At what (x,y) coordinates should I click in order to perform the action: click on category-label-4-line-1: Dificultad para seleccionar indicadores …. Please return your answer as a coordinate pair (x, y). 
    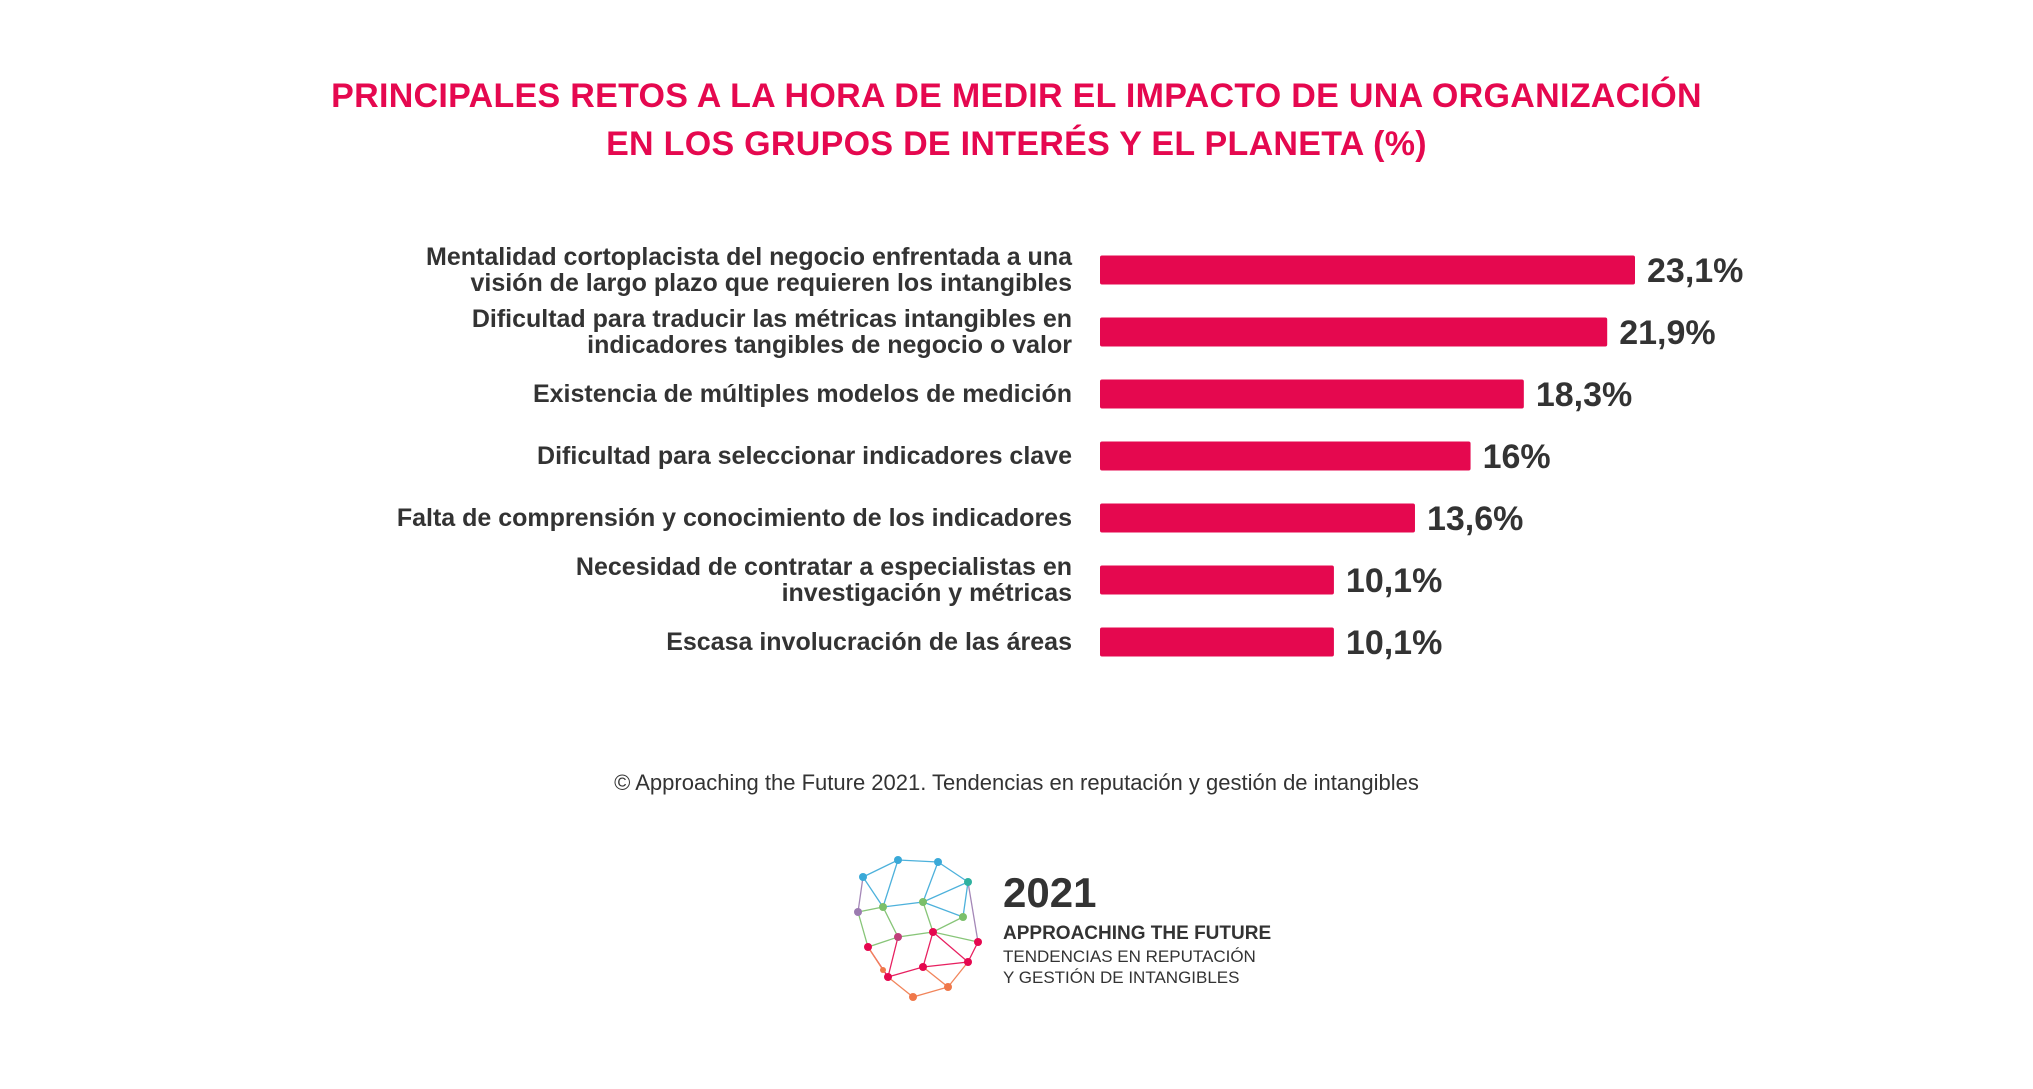
    Looking at the image, I should click on (804, 456).